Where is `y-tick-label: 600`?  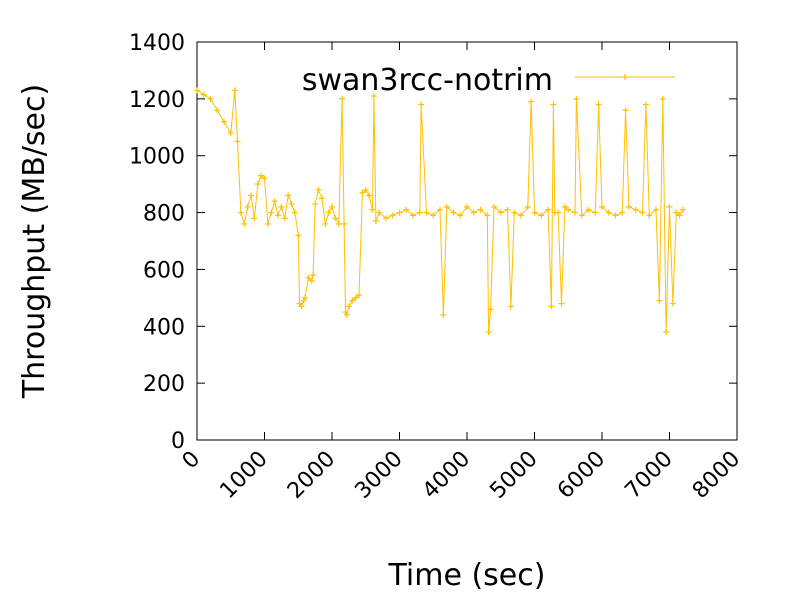
y-tick-label: 600 is located at coordinates (164, 270).